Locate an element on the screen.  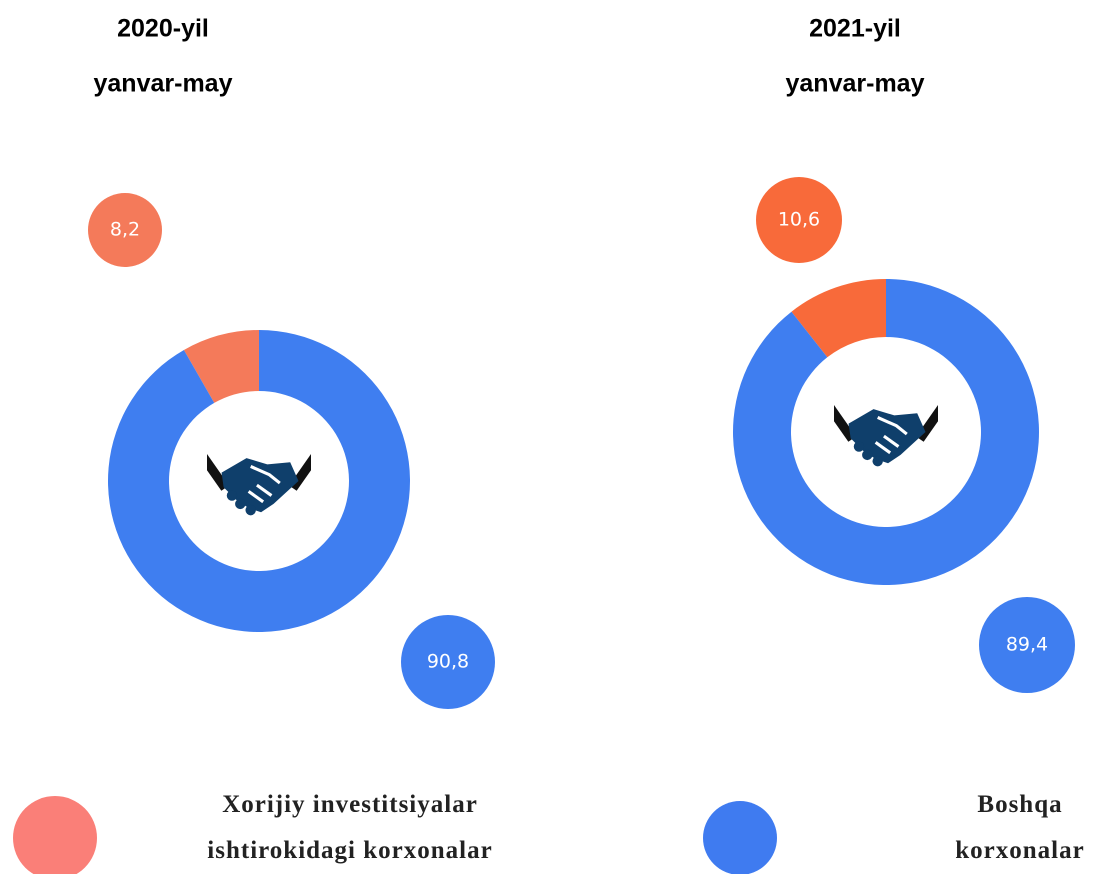
value-label: 90,8 is located at coordinates (448, 662).